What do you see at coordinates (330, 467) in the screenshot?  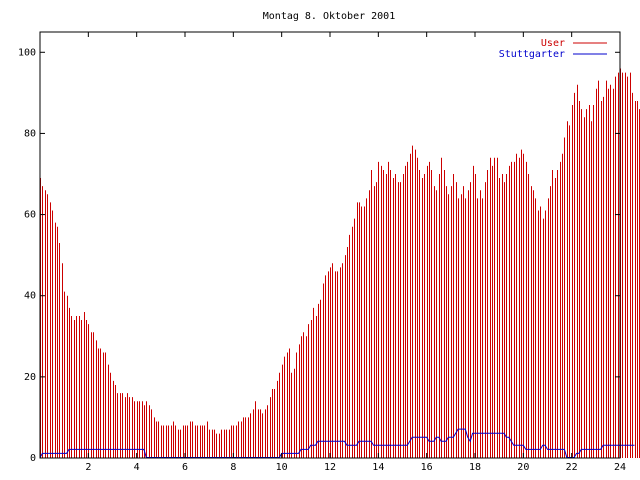 I see `x-tick-label: 12` at bounding box center [330, 467].